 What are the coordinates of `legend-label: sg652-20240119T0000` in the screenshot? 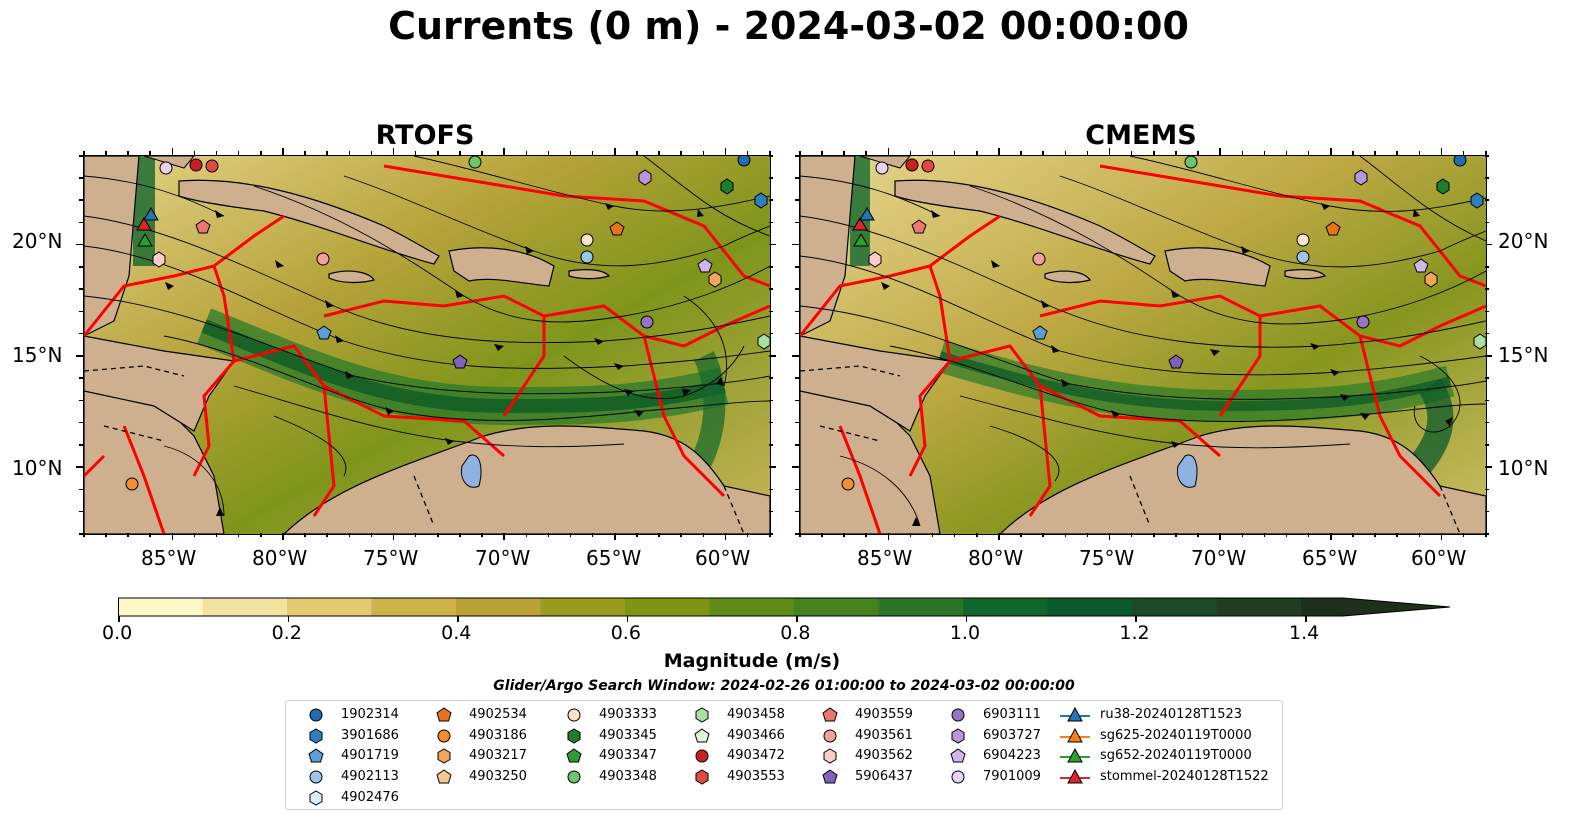 It's located at (1176, 756).